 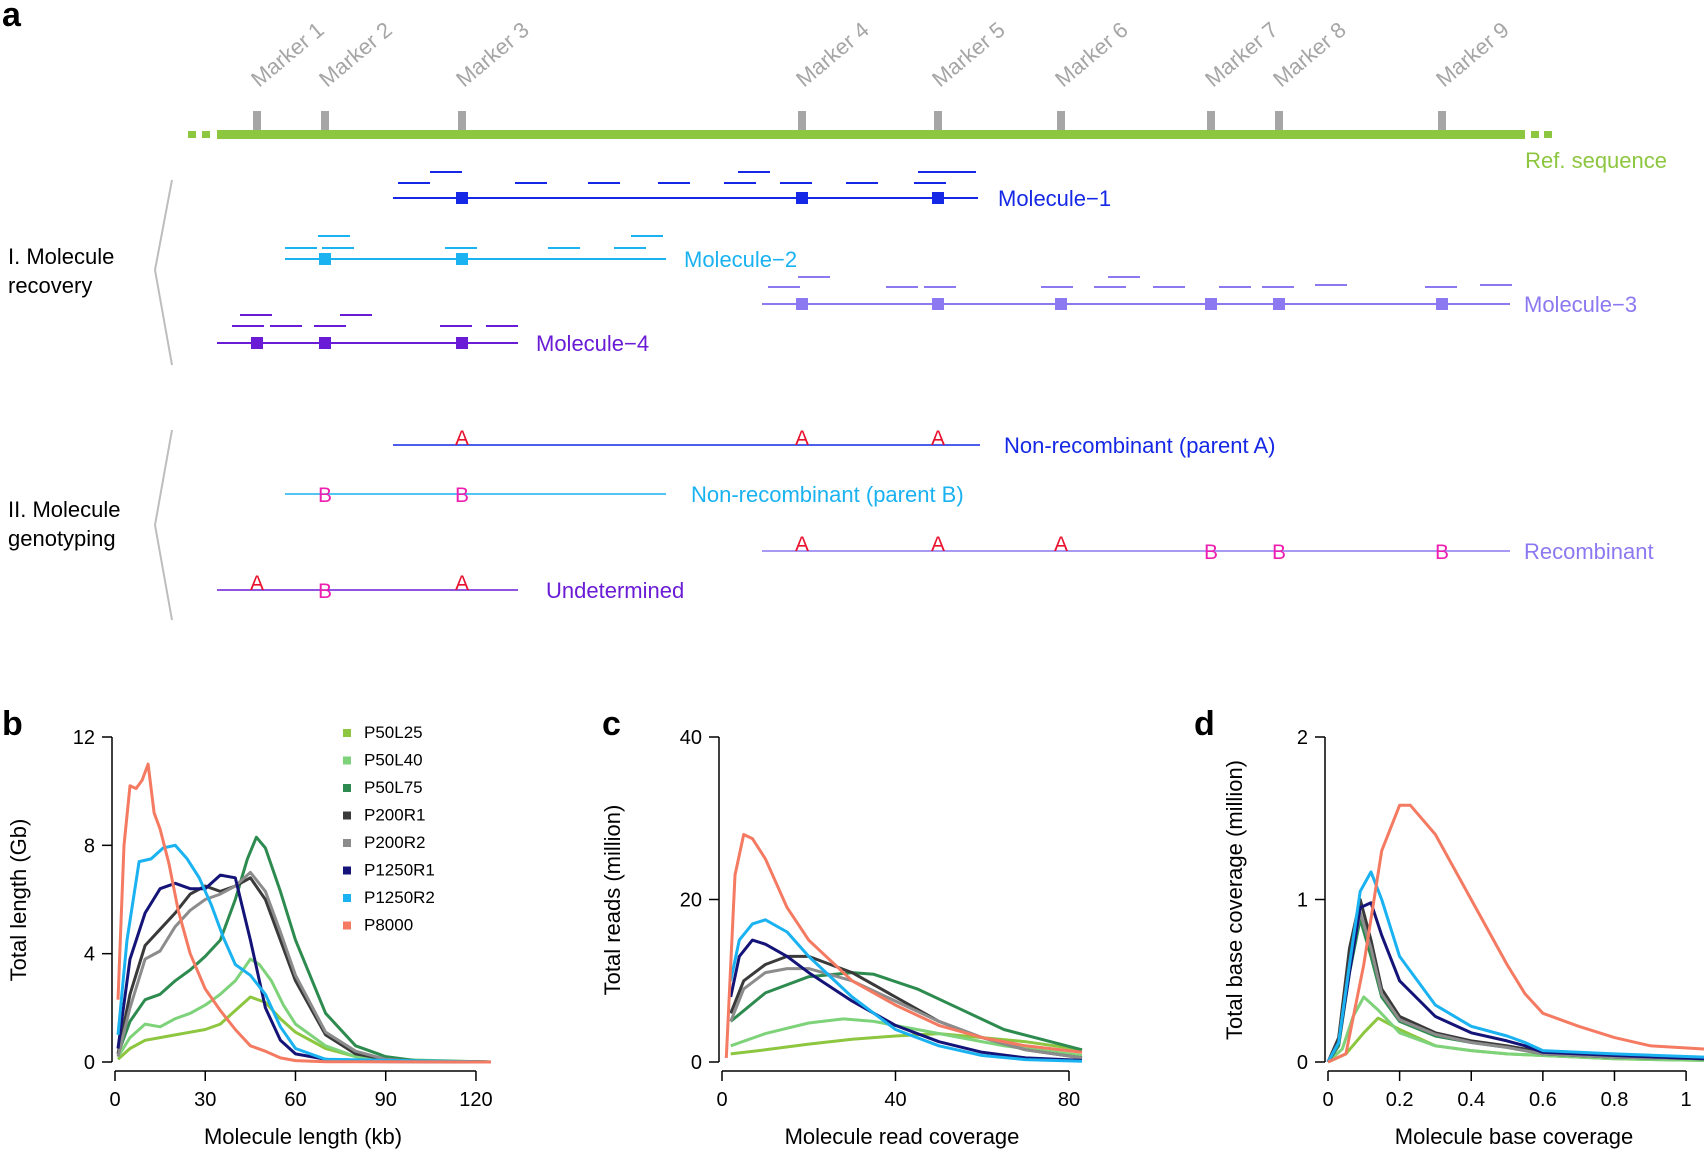 What do you see at coordinates (1241, 54) in the screenshot?
I see `marker-label: Marker 7` at bounding box center [1241, 54].